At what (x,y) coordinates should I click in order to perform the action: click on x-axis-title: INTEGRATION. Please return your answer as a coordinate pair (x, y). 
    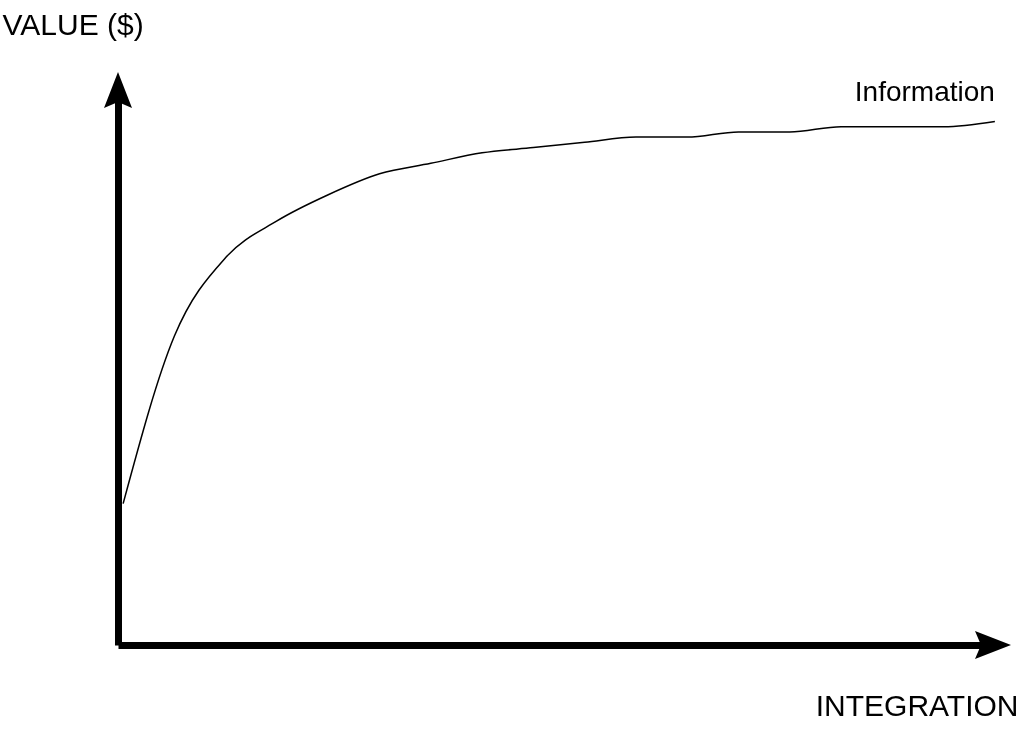
    Looking at the image, I should click on (917, 705).